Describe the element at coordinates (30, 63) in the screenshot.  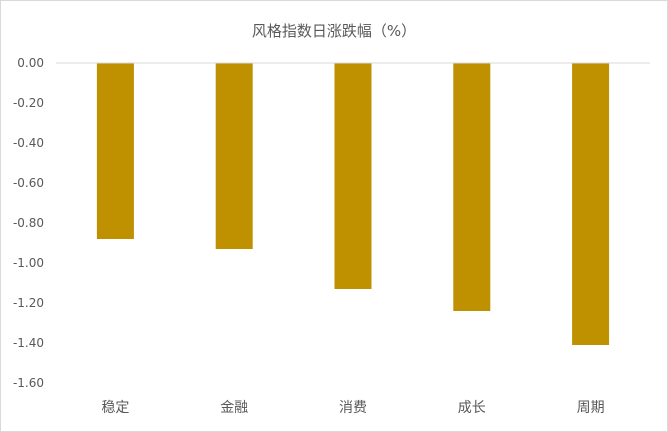
I see `y-tick-label: 0.00` at that location.